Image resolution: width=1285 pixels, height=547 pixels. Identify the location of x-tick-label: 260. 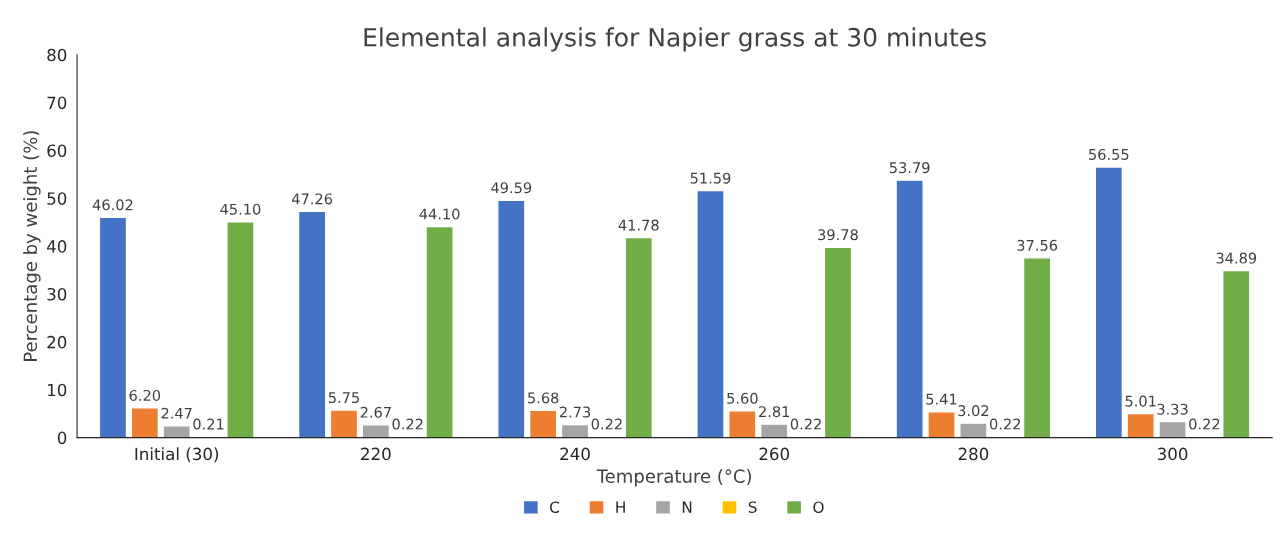
(774, 454).